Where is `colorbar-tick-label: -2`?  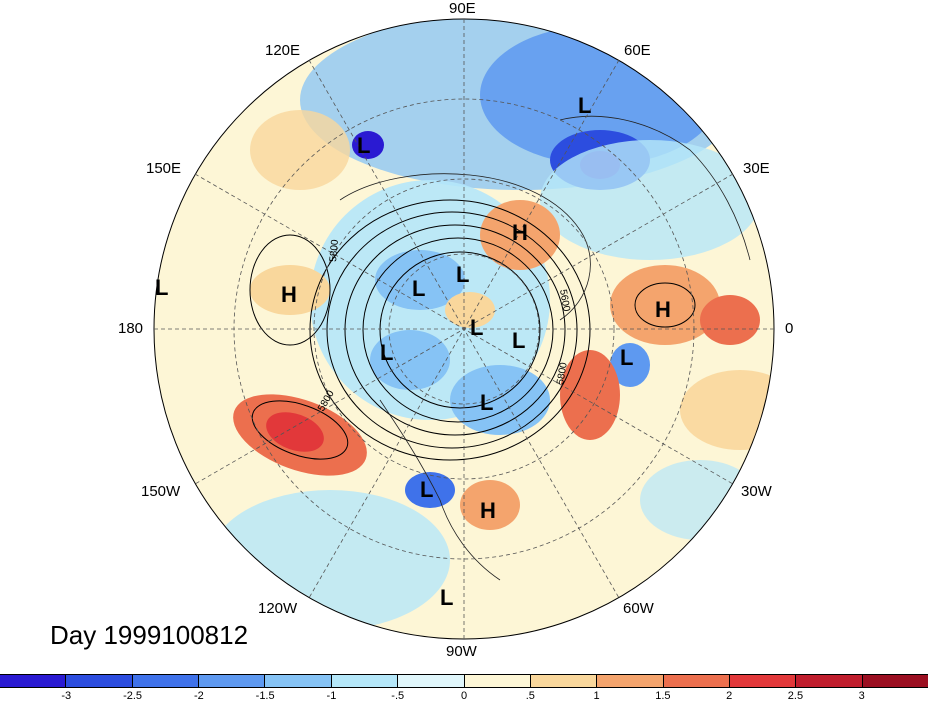
colorbar-tick-label: -2 is located at coordinates (198, 696).